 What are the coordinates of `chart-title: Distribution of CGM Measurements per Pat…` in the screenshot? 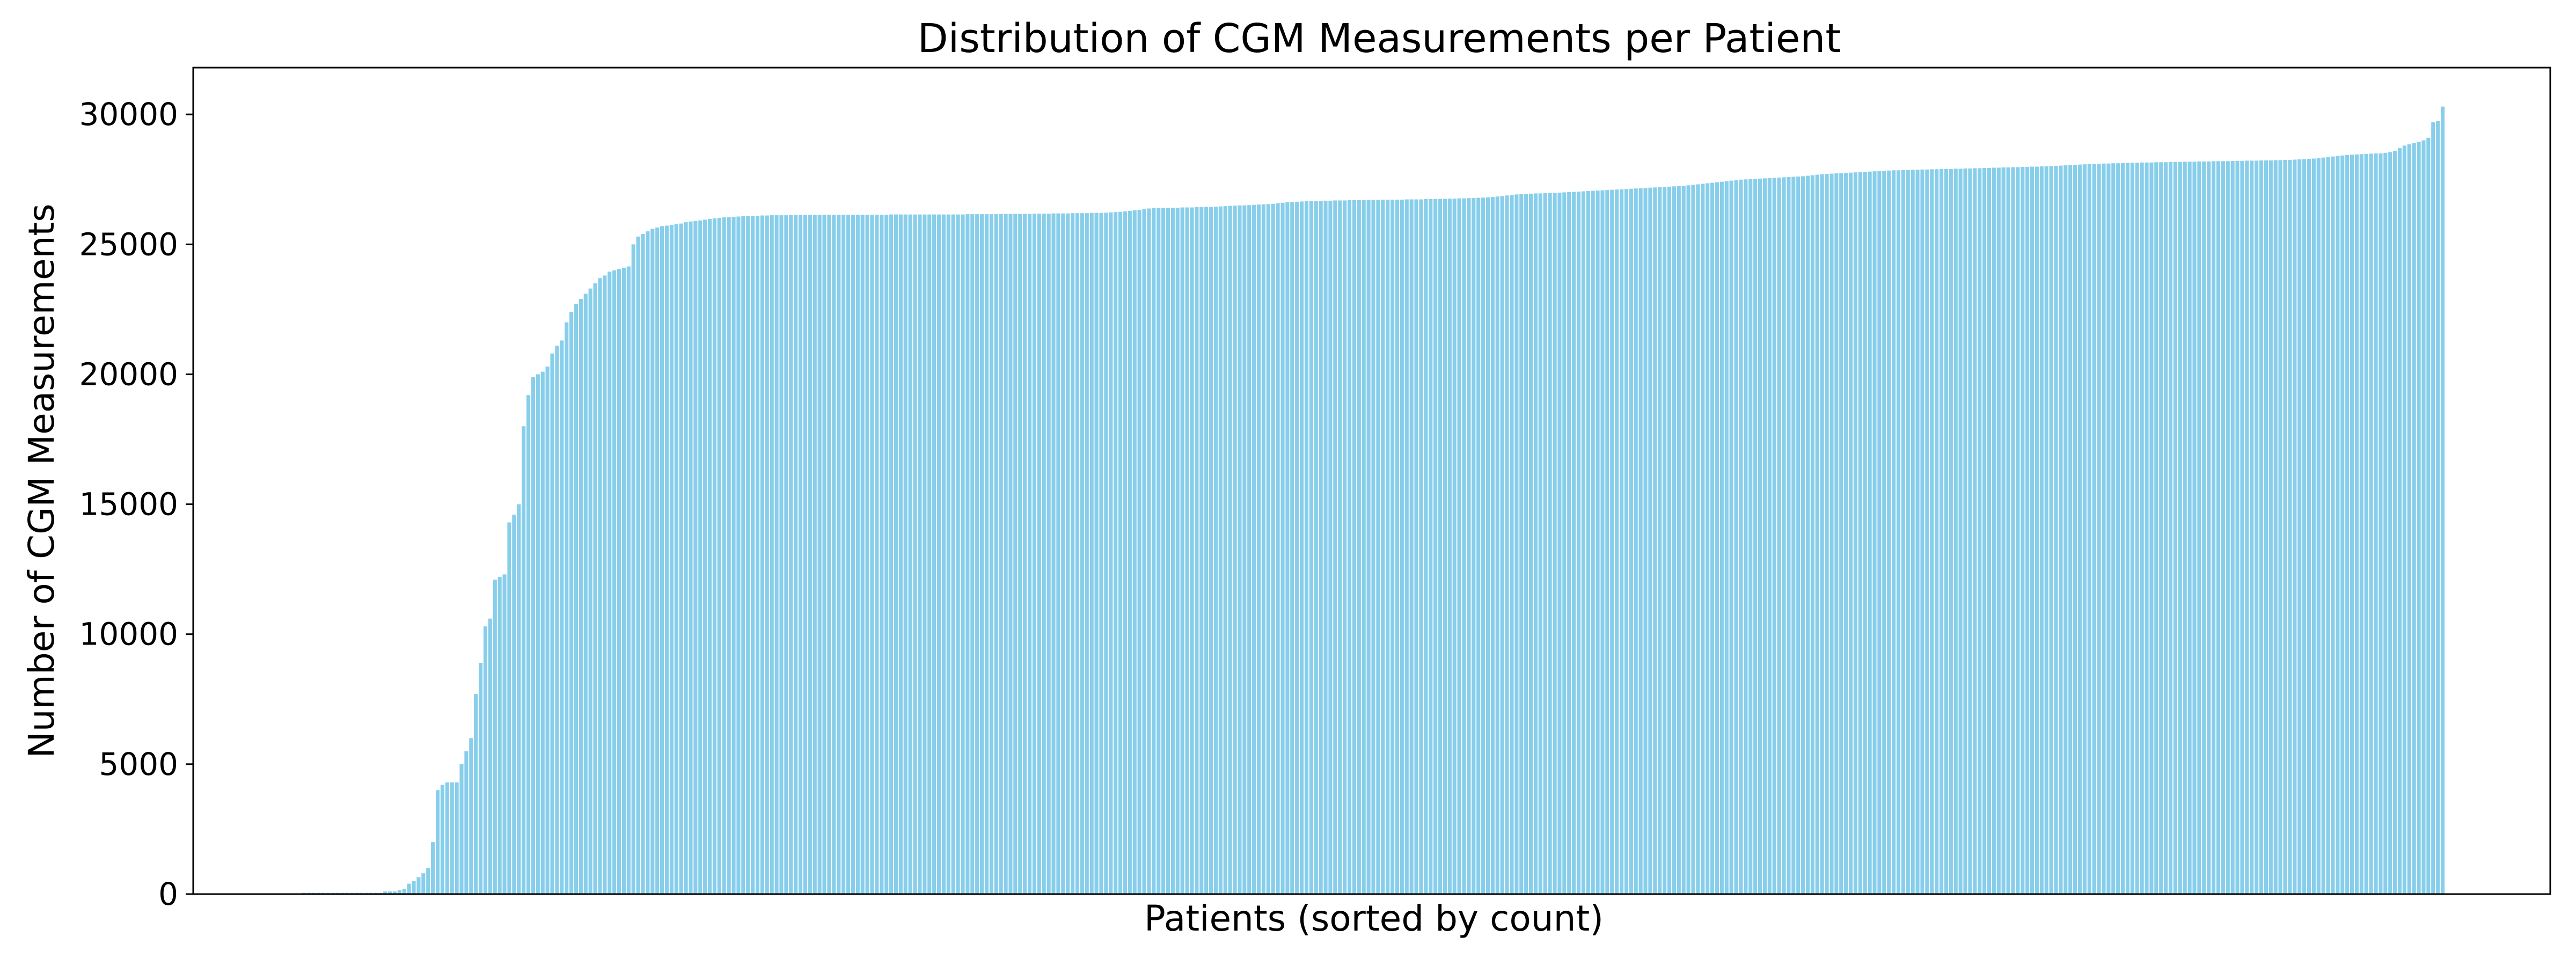 It's located at (1379, 39).